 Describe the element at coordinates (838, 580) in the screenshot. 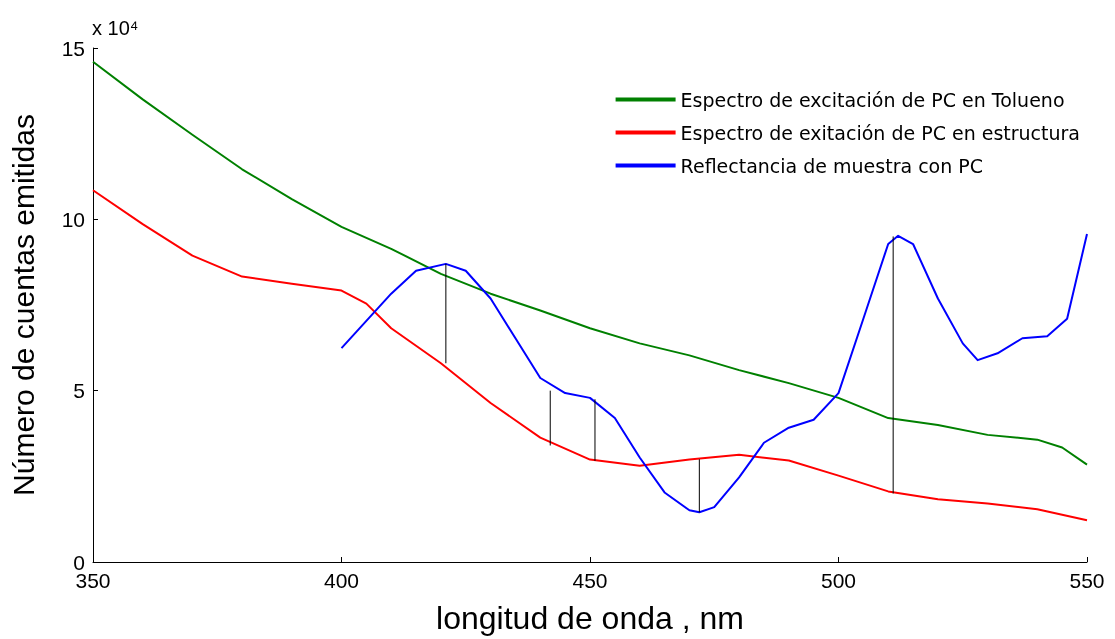

I see `x-tick-label: 500` at that location.